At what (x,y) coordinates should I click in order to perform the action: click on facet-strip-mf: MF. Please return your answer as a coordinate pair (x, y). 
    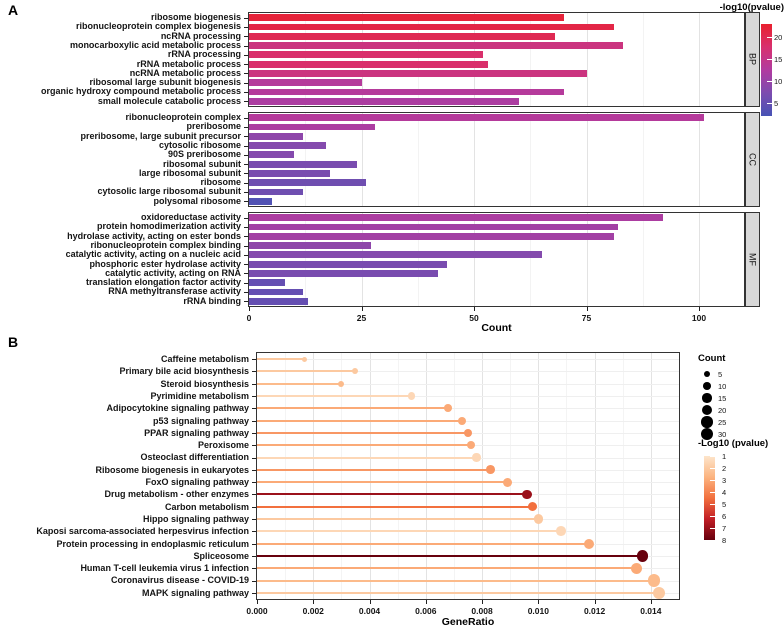
    Looking at the image, I should click on (752, 259).